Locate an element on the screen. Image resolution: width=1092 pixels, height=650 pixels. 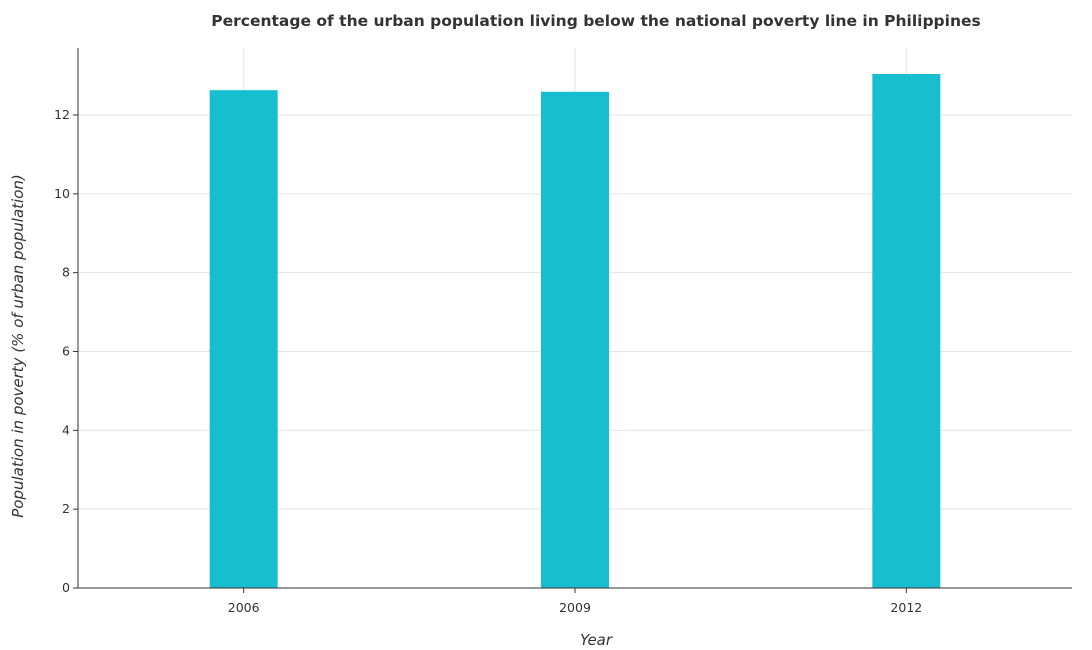
y-tick-label: 8 is located at coordinates (66, 272).